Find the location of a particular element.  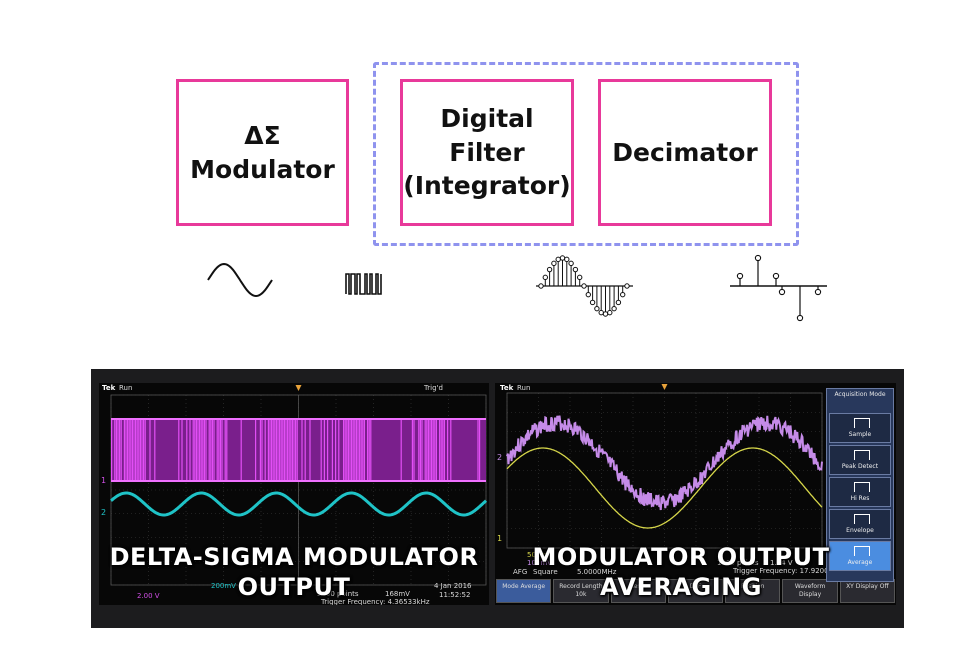

right-caption-line2: AVERAGING is located at coordinates (681, 587).